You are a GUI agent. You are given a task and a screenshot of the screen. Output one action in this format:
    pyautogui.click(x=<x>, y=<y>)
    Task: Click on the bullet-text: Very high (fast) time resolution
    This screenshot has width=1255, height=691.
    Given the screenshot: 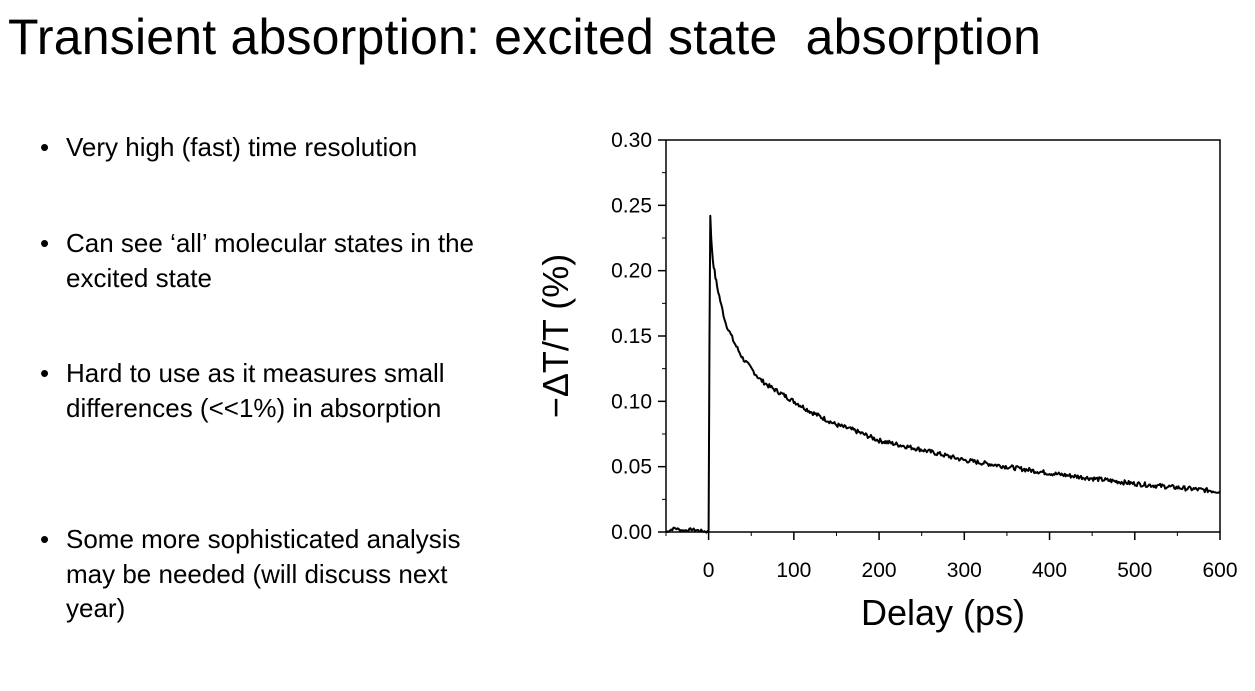 What is the action you would take?
    pyautogui.click(x=242, y=147)
    